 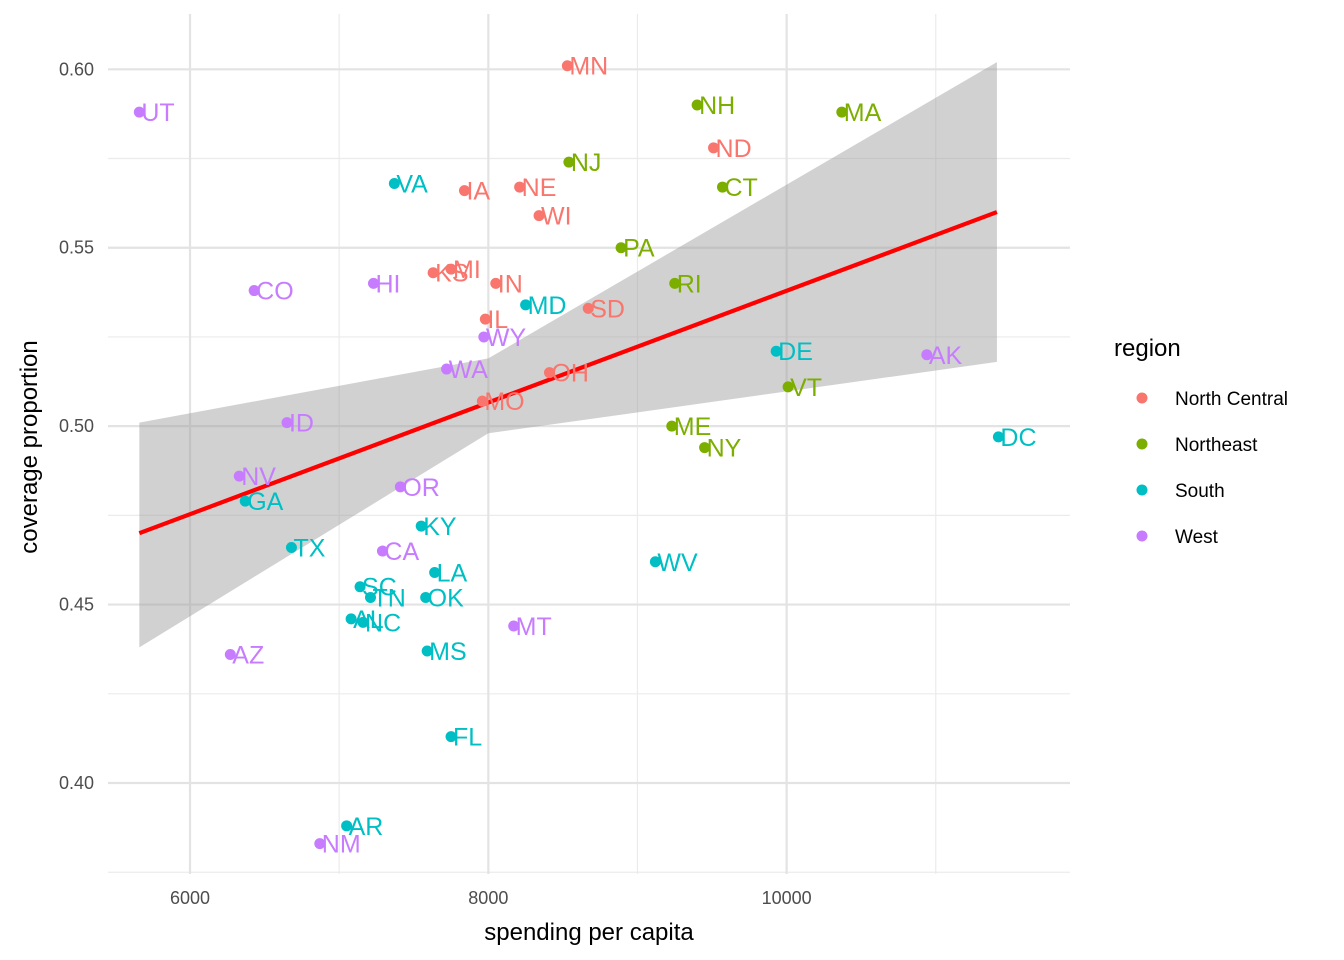 What do you see at coordinates (863, 113) in the screenshot?
I see `label-ma: MA` at bounding box center [863, 113].